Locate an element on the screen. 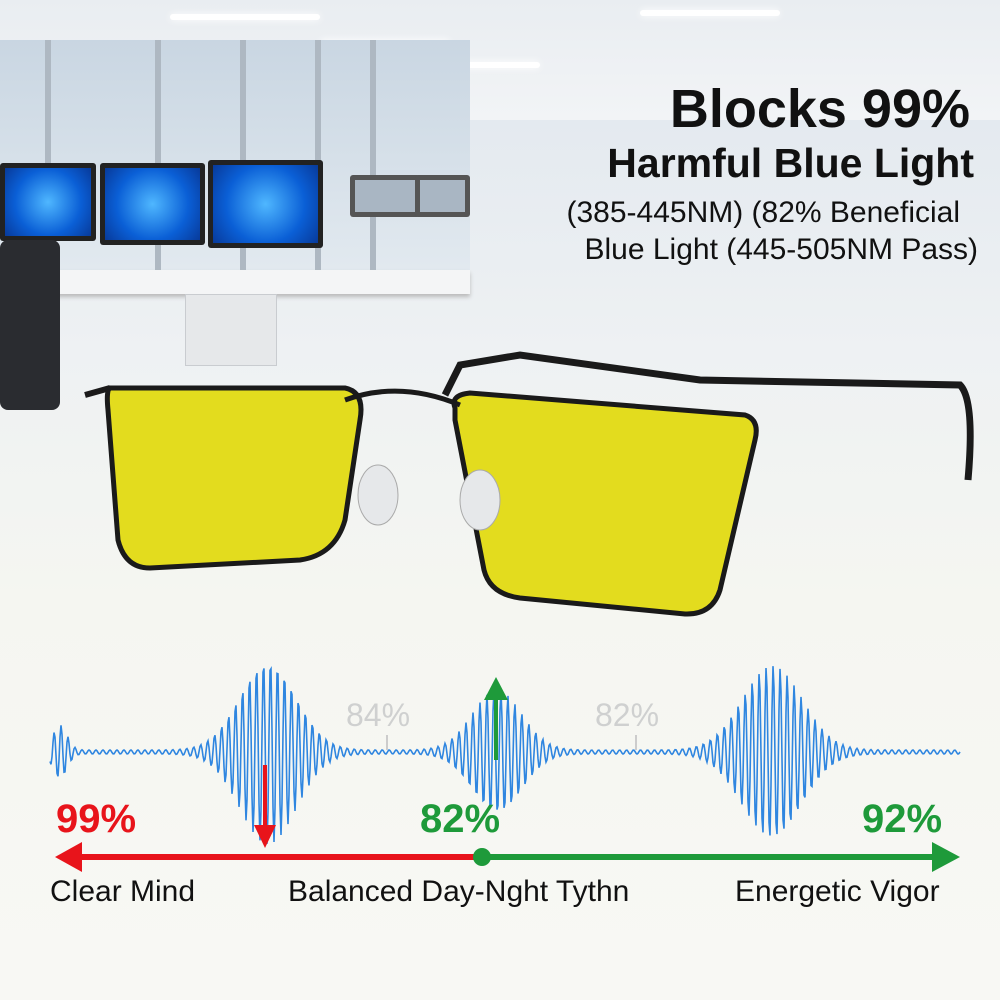  left-end-piece is located at coordinates (97, 391).